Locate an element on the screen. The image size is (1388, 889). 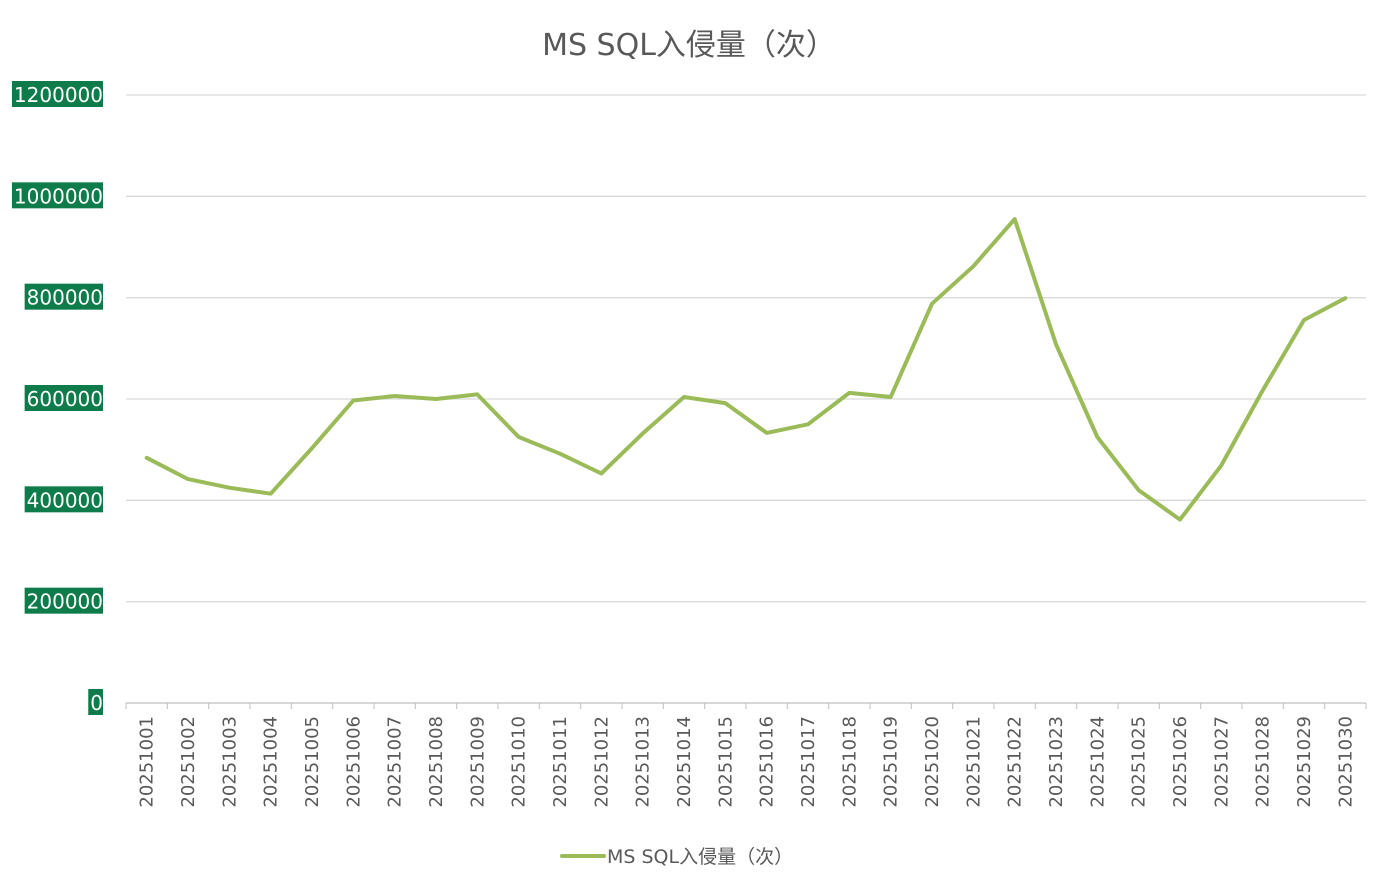
y-tick-label: 0 is located at coordinates (96, 703).